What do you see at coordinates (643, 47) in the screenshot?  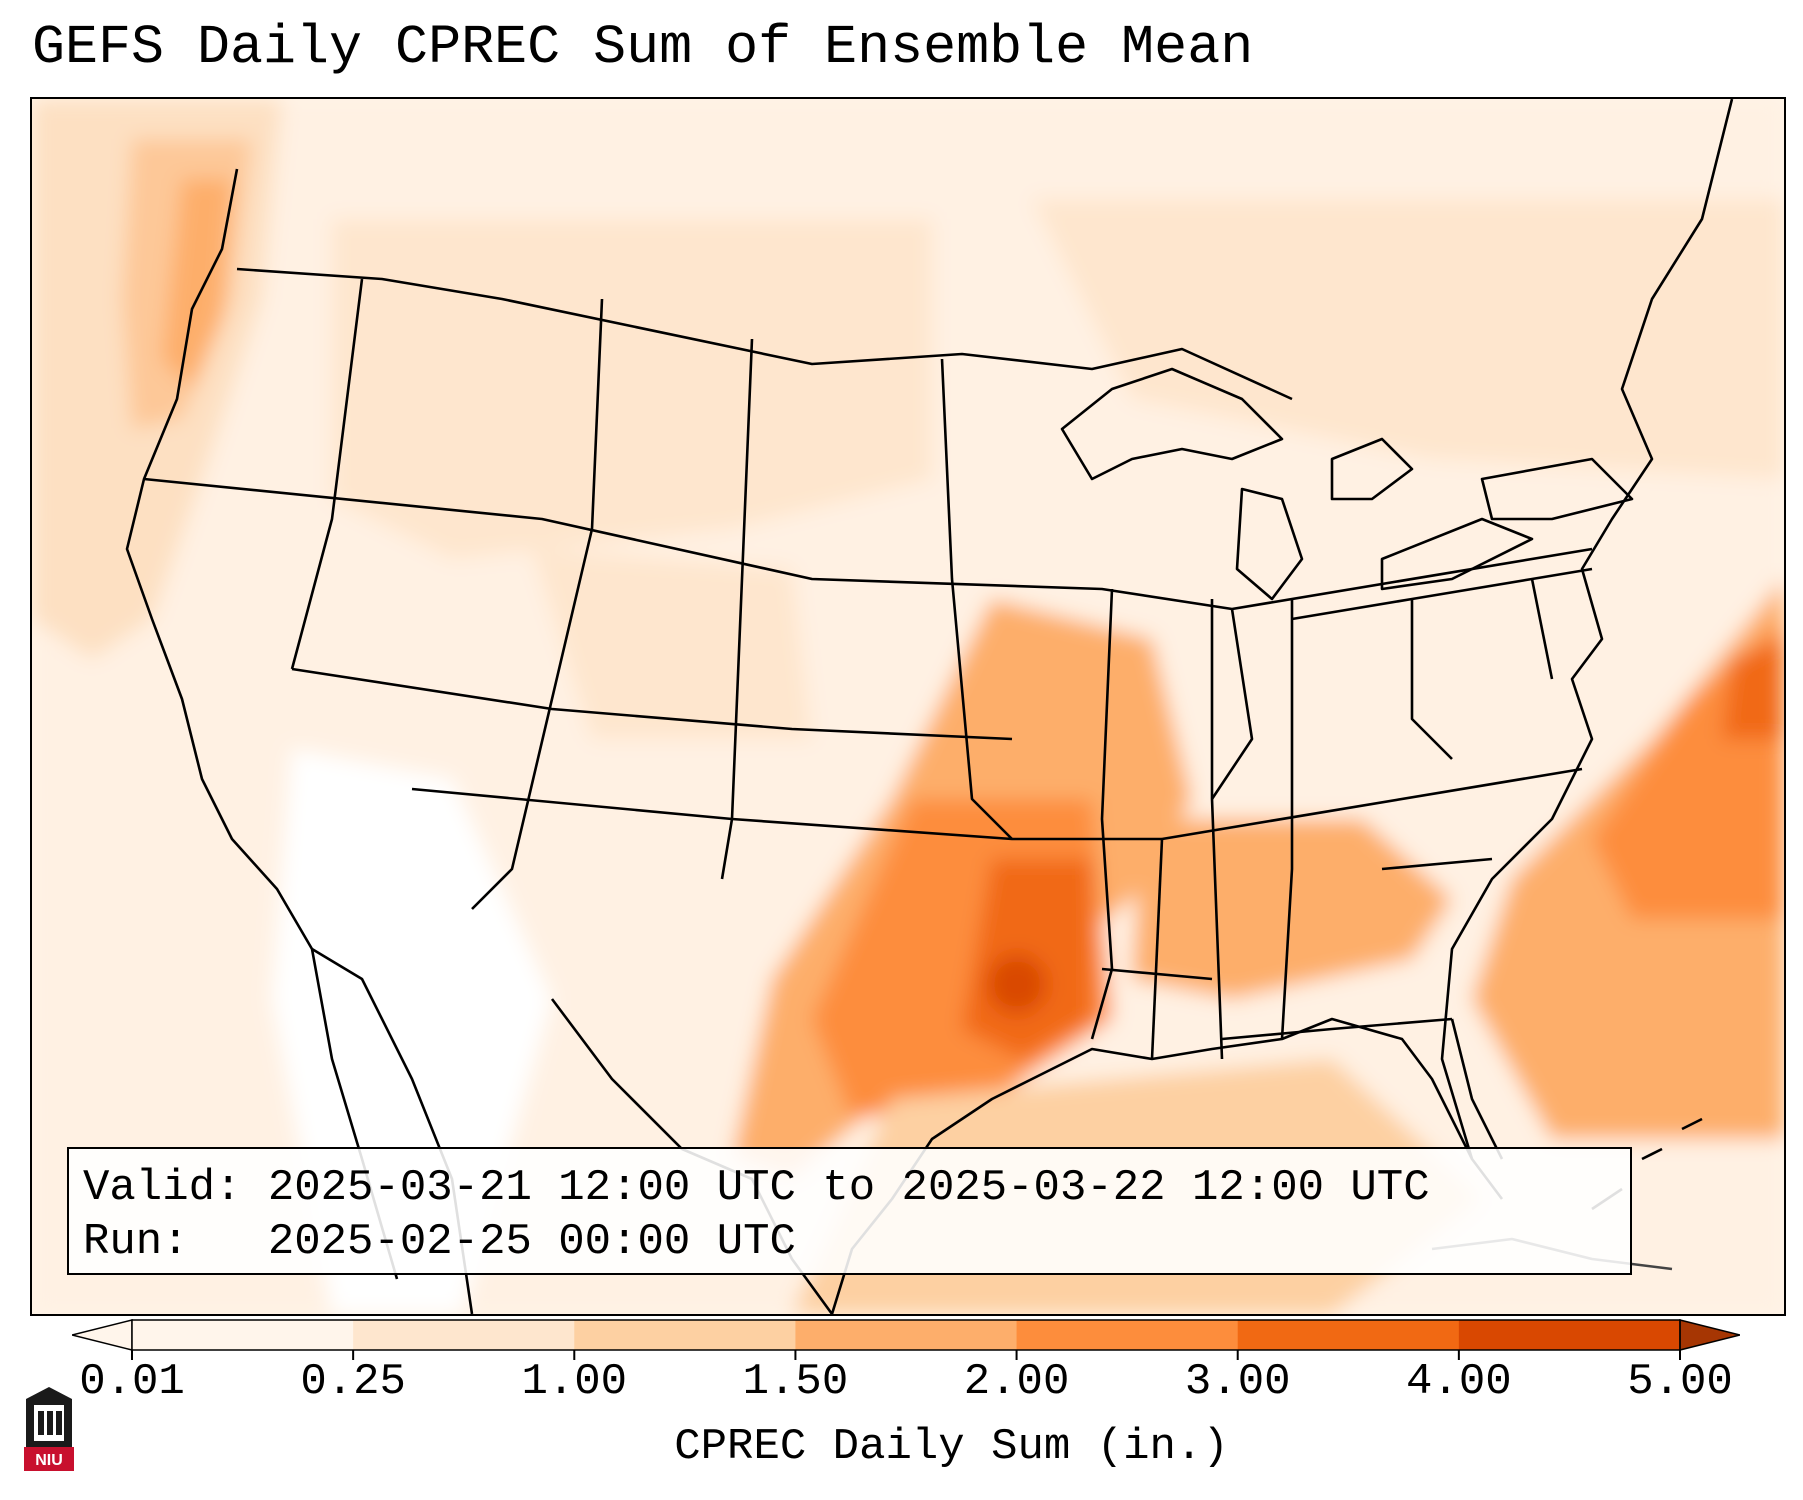 I see `map-title: GEFS Daily CPREC Sum of Ensemble Mean` at bounding box center [643, 47].